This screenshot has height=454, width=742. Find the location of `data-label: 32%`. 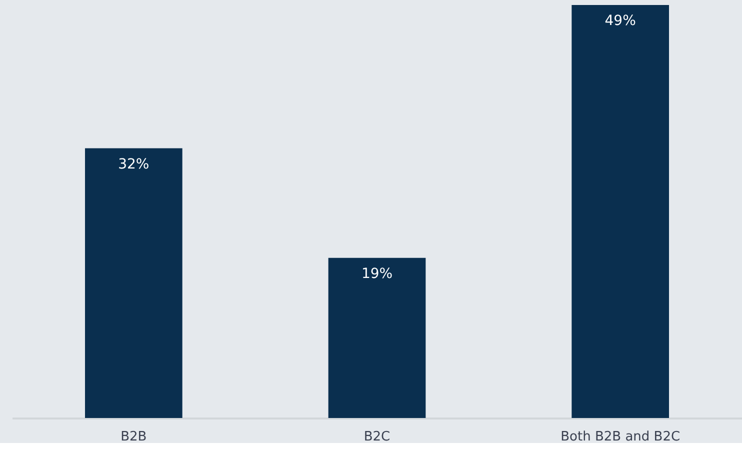

data-label: 32% is located at coordinates (134, 164).